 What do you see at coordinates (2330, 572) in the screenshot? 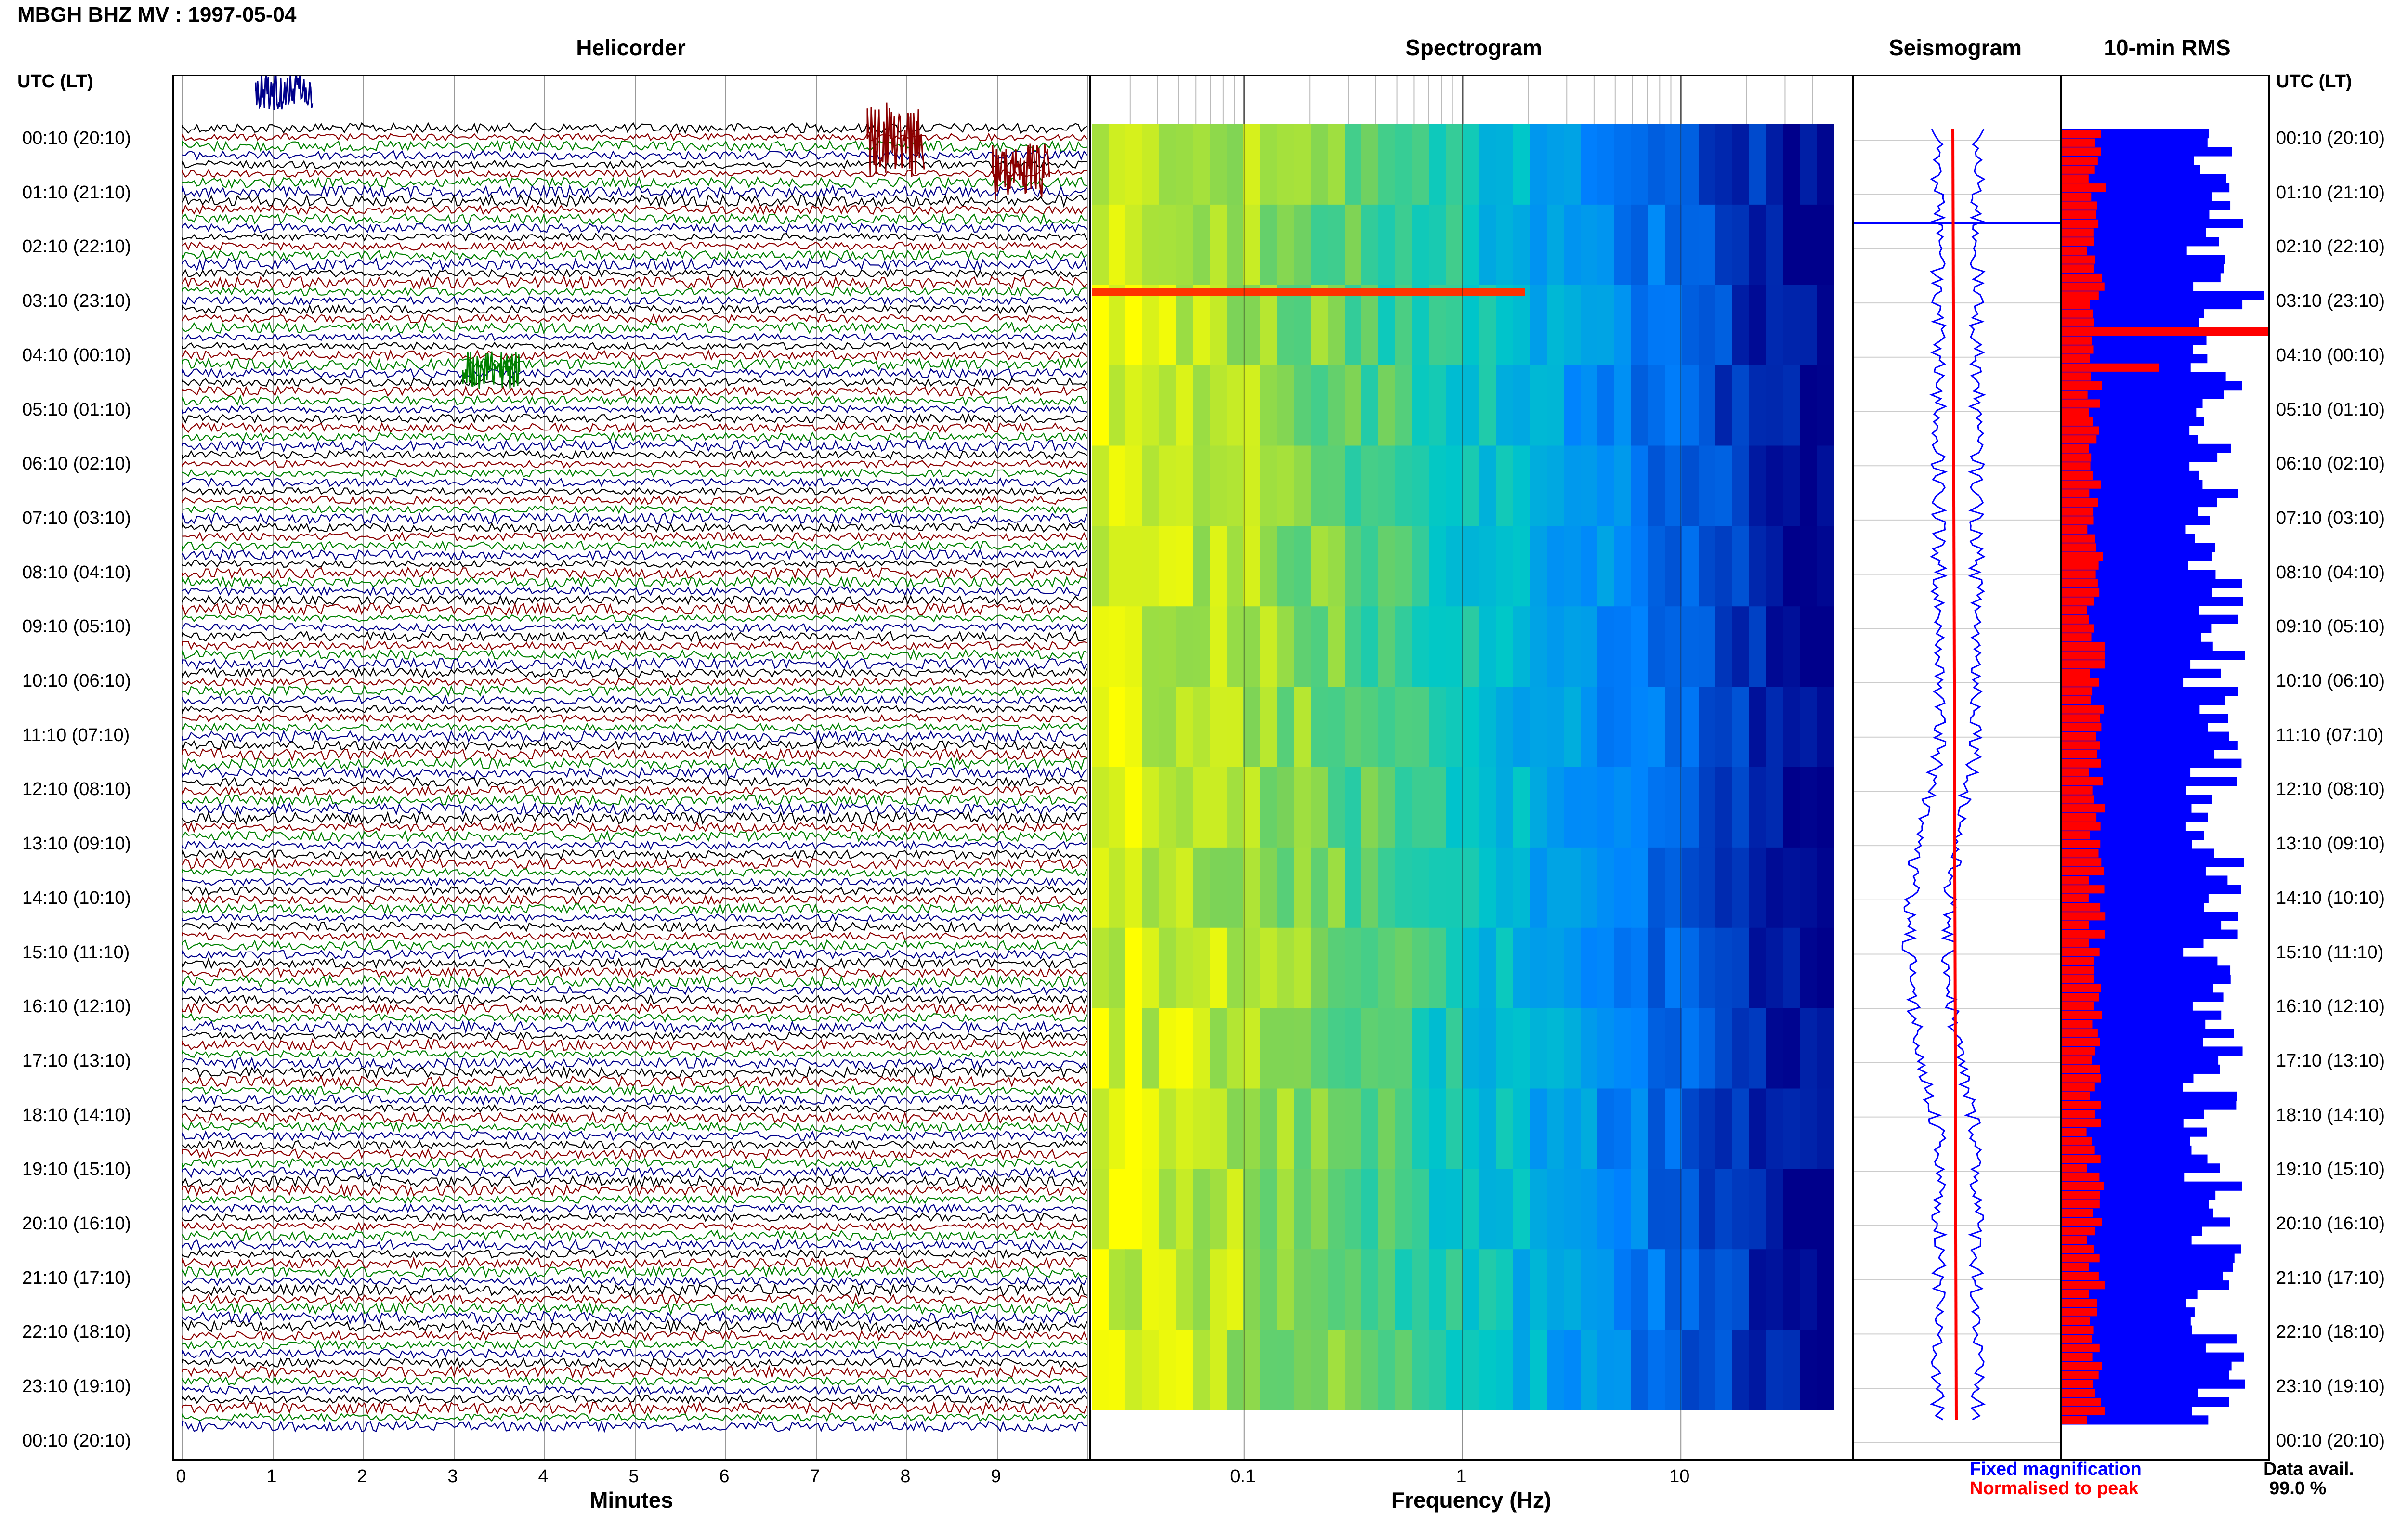
I see `time-label-right: 08:10 (04:10)` at bounding box center [2330, 572].